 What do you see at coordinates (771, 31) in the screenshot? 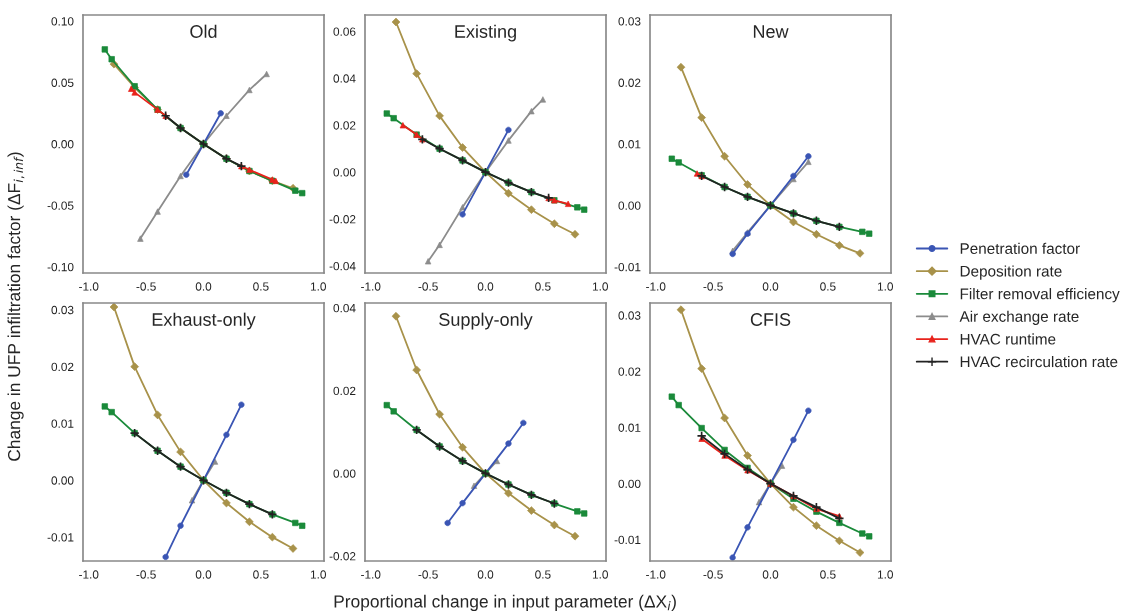
I see `chart-title: New` at bounding box center [771, 31].